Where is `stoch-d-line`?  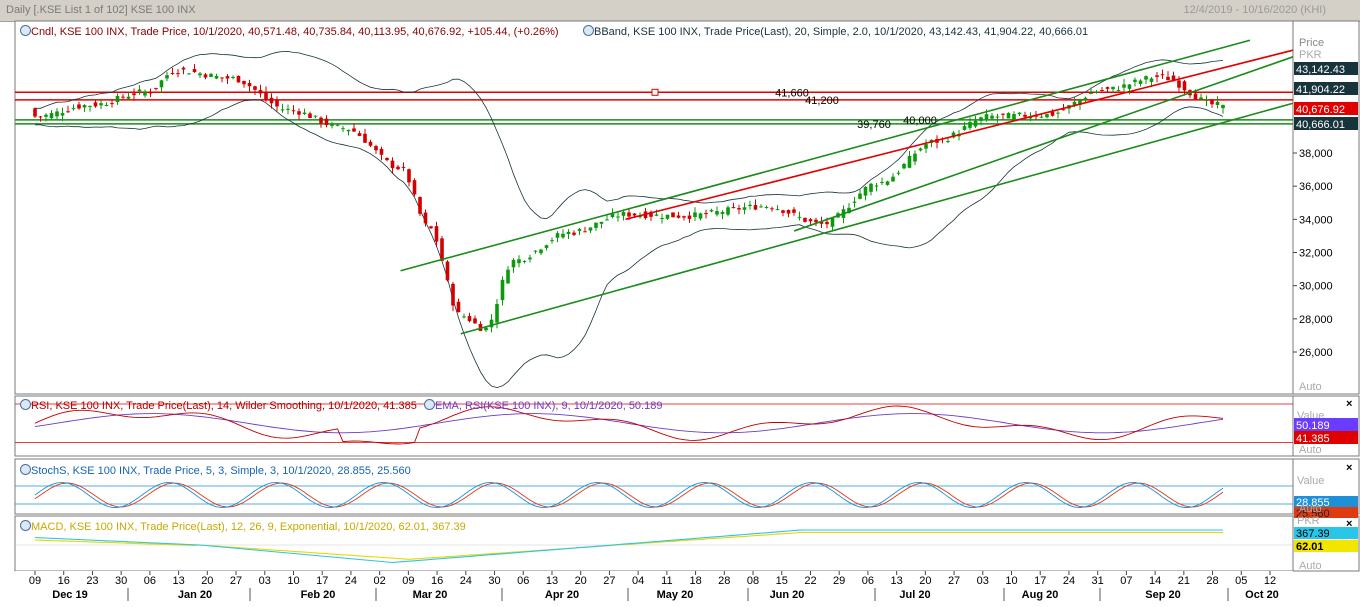 stoch-d-line is located at coordinates (629, 495).